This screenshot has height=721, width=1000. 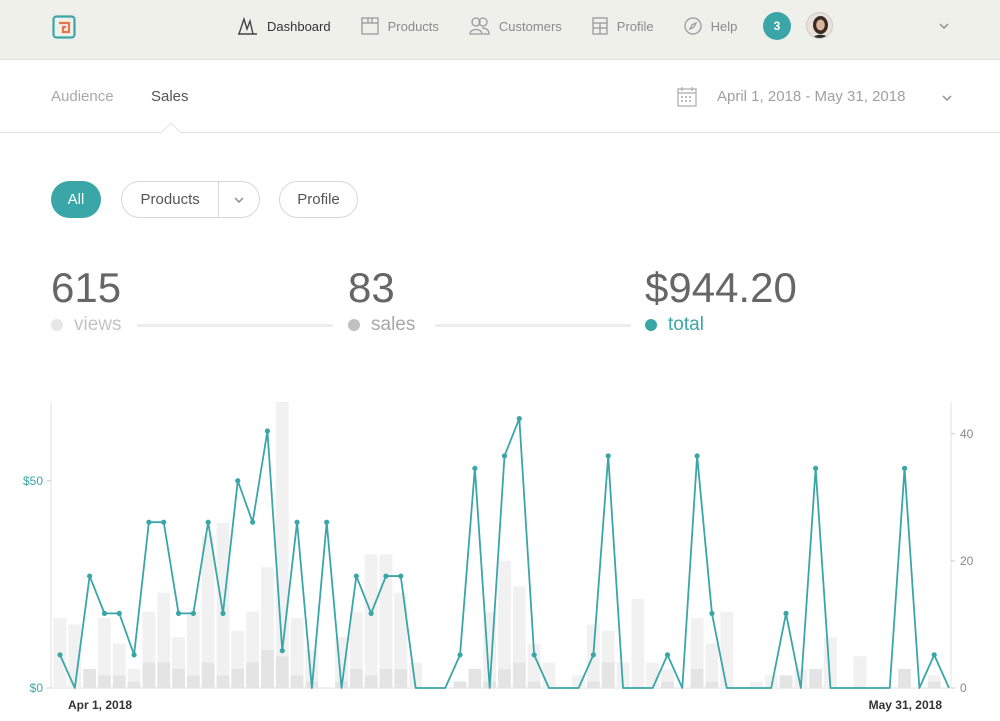 What do you see at coordinates (318, 199) in the screenshot?
I see `filter-profile-button: Profile` at bounding box center [318, 199].